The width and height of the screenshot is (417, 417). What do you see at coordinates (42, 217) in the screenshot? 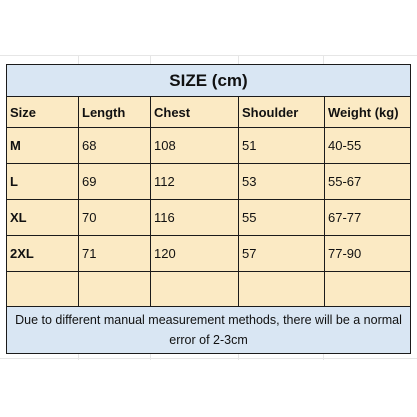
I see `size-cell: XL` at bounding box center [42, 217].